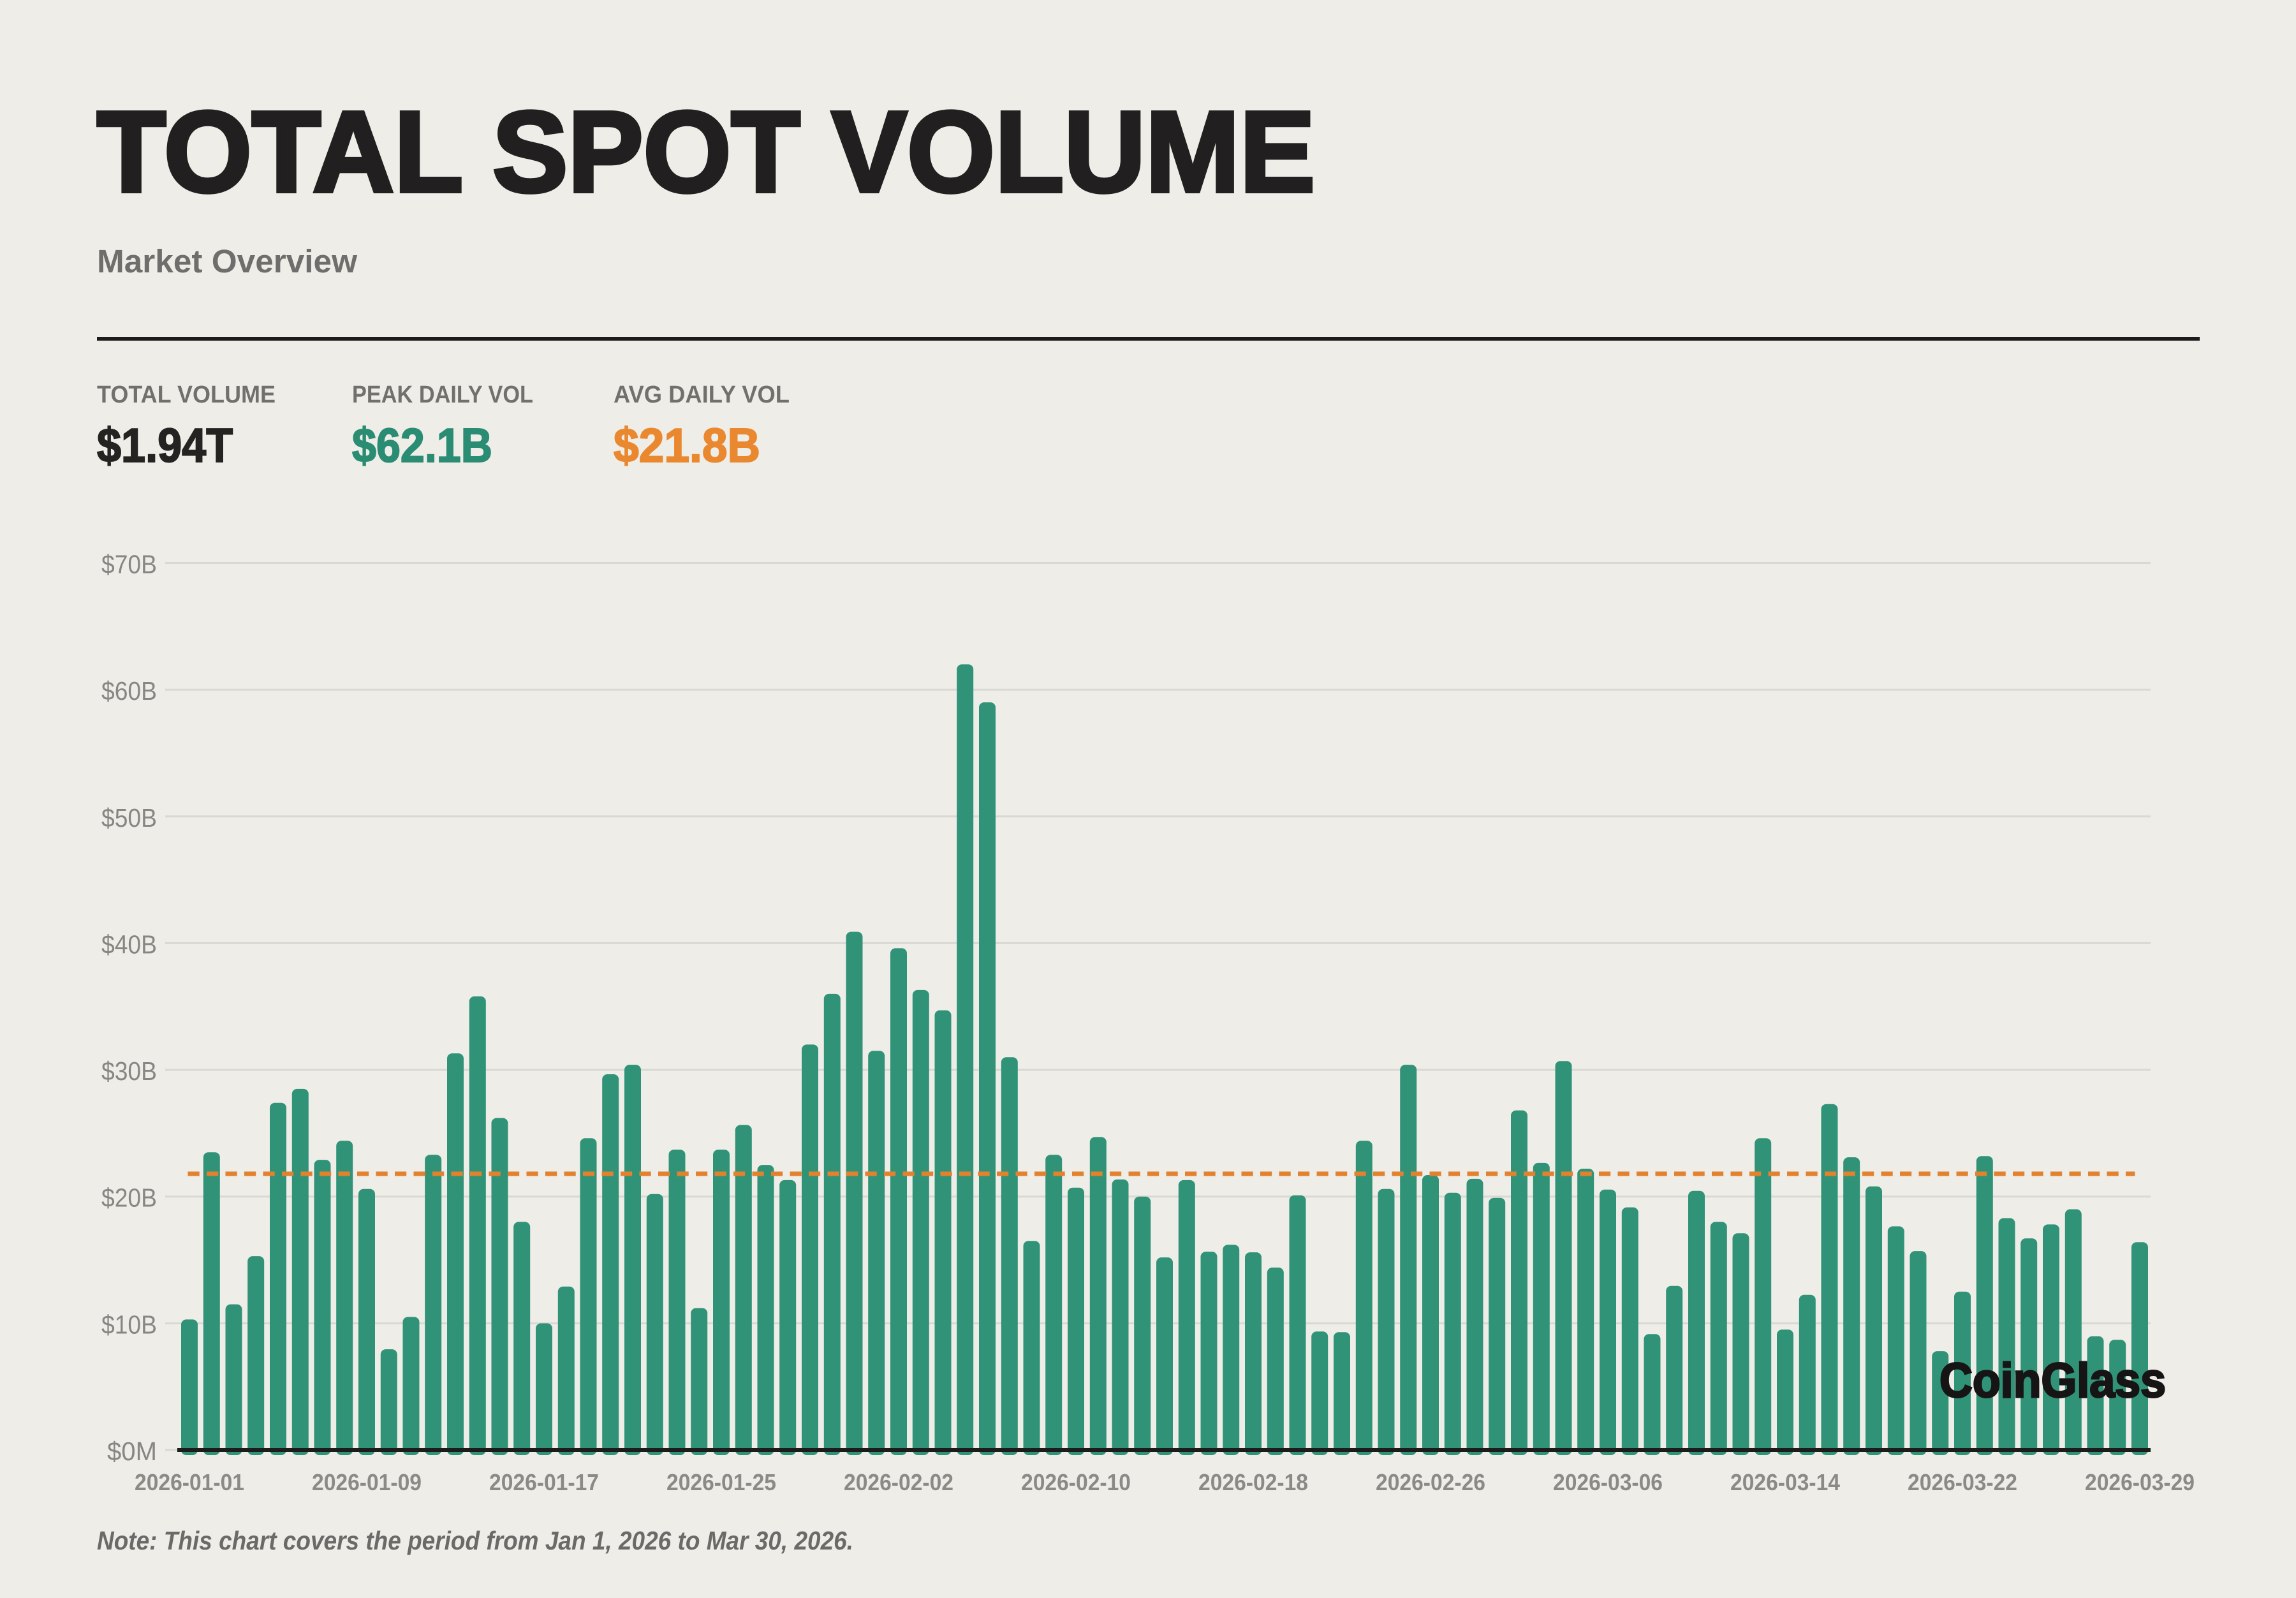  I want to click on svg-text: AVG DAILY VOL, so click(702, 394).